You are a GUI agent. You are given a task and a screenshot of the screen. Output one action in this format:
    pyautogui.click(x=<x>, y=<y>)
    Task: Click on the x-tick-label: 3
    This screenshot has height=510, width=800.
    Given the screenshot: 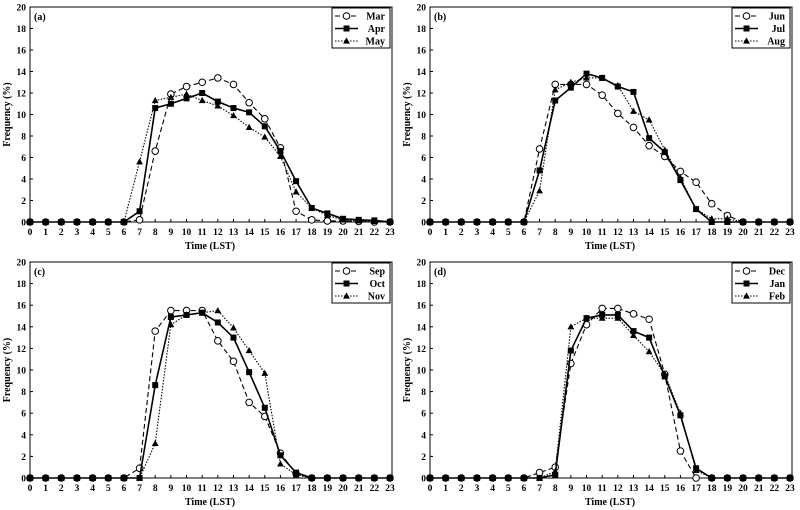 What is the action you would take?
    pyautogui.click(x=477, y=489)
    